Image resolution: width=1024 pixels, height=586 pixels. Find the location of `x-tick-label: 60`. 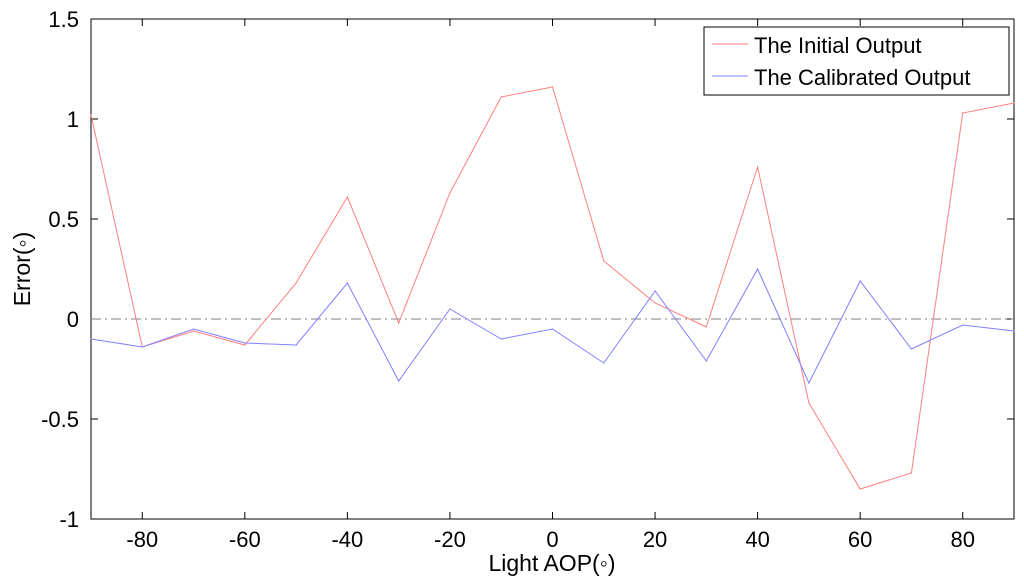

x-tick-label: 60 is located at coordinates (860, 539).